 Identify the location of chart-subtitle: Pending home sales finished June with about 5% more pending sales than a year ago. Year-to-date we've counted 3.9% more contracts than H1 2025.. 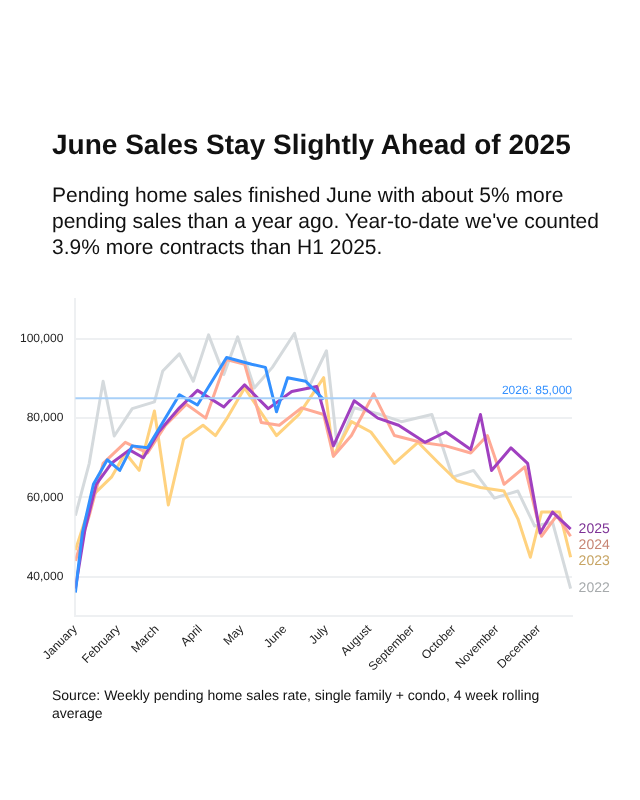
(326, 223).